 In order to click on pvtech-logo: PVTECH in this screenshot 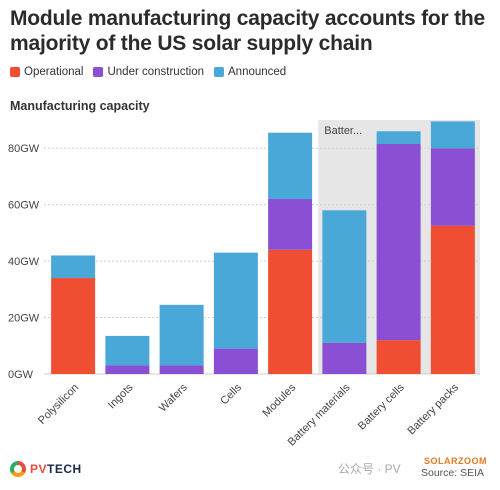, I will do `click(46, 469)`.